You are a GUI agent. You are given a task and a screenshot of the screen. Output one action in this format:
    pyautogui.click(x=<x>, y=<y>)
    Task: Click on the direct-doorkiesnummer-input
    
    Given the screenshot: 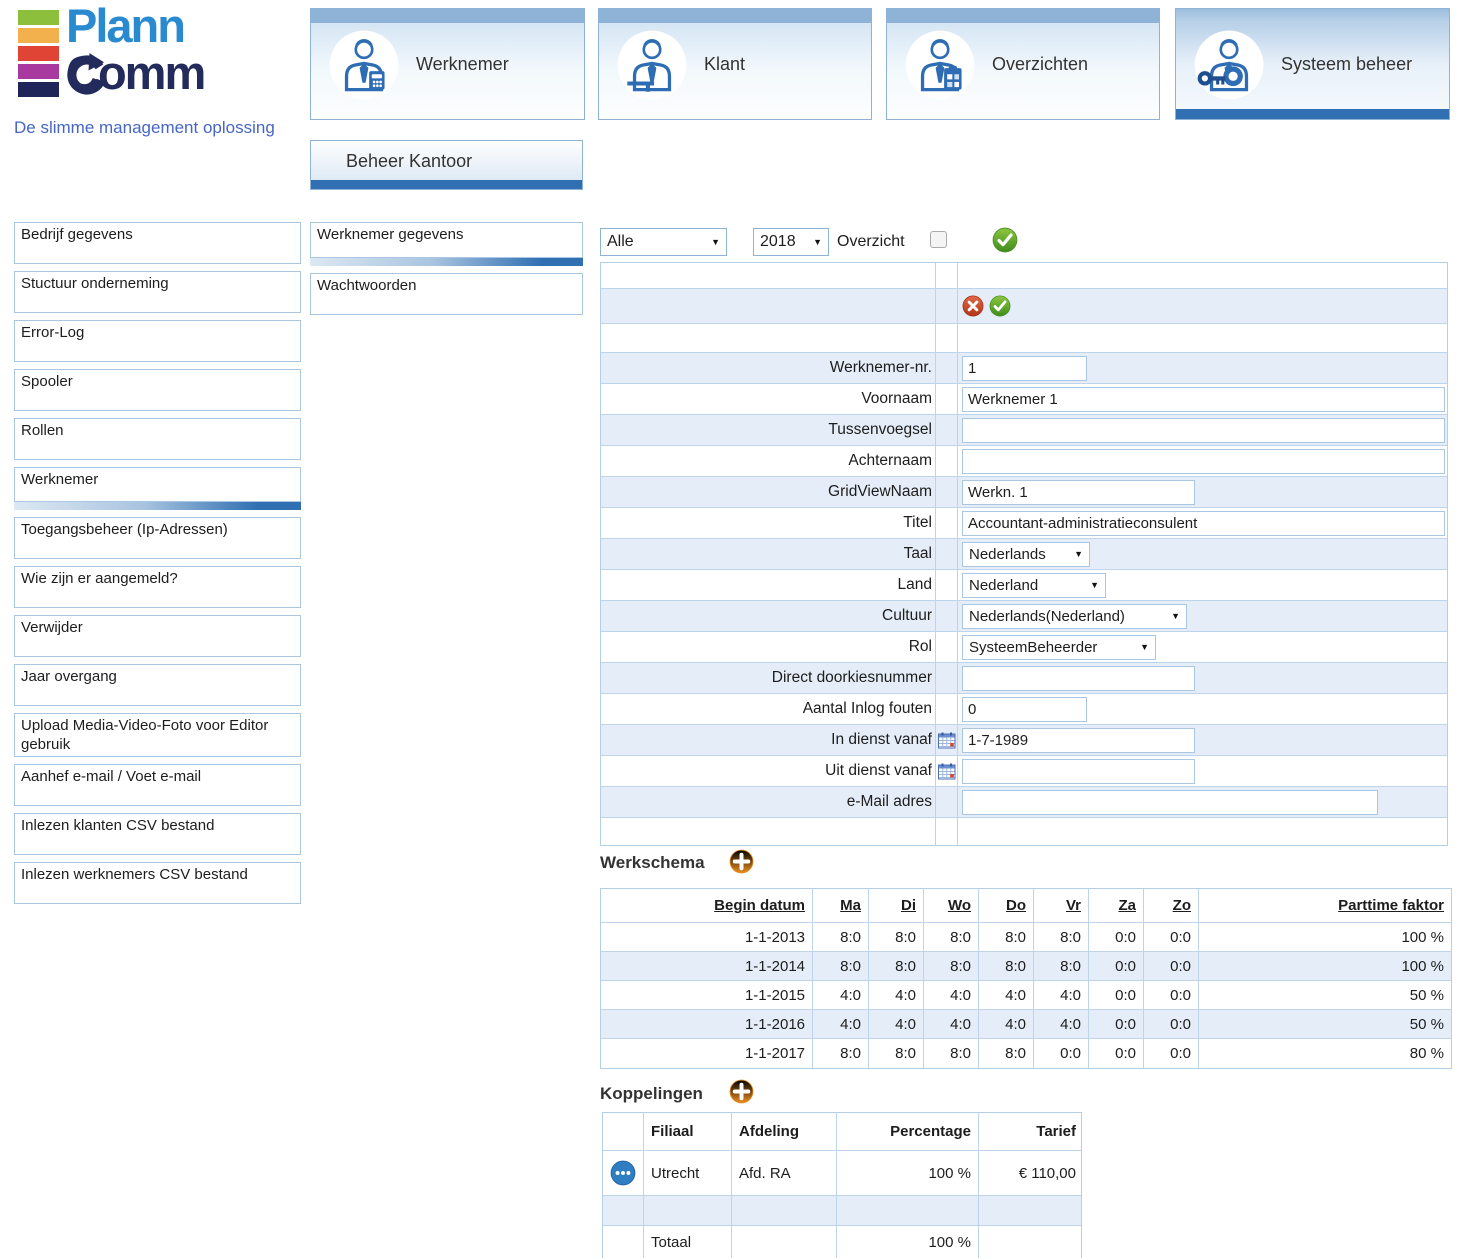 What is the action you would take?
    pyautogui.click(x=1078, y=678)
    